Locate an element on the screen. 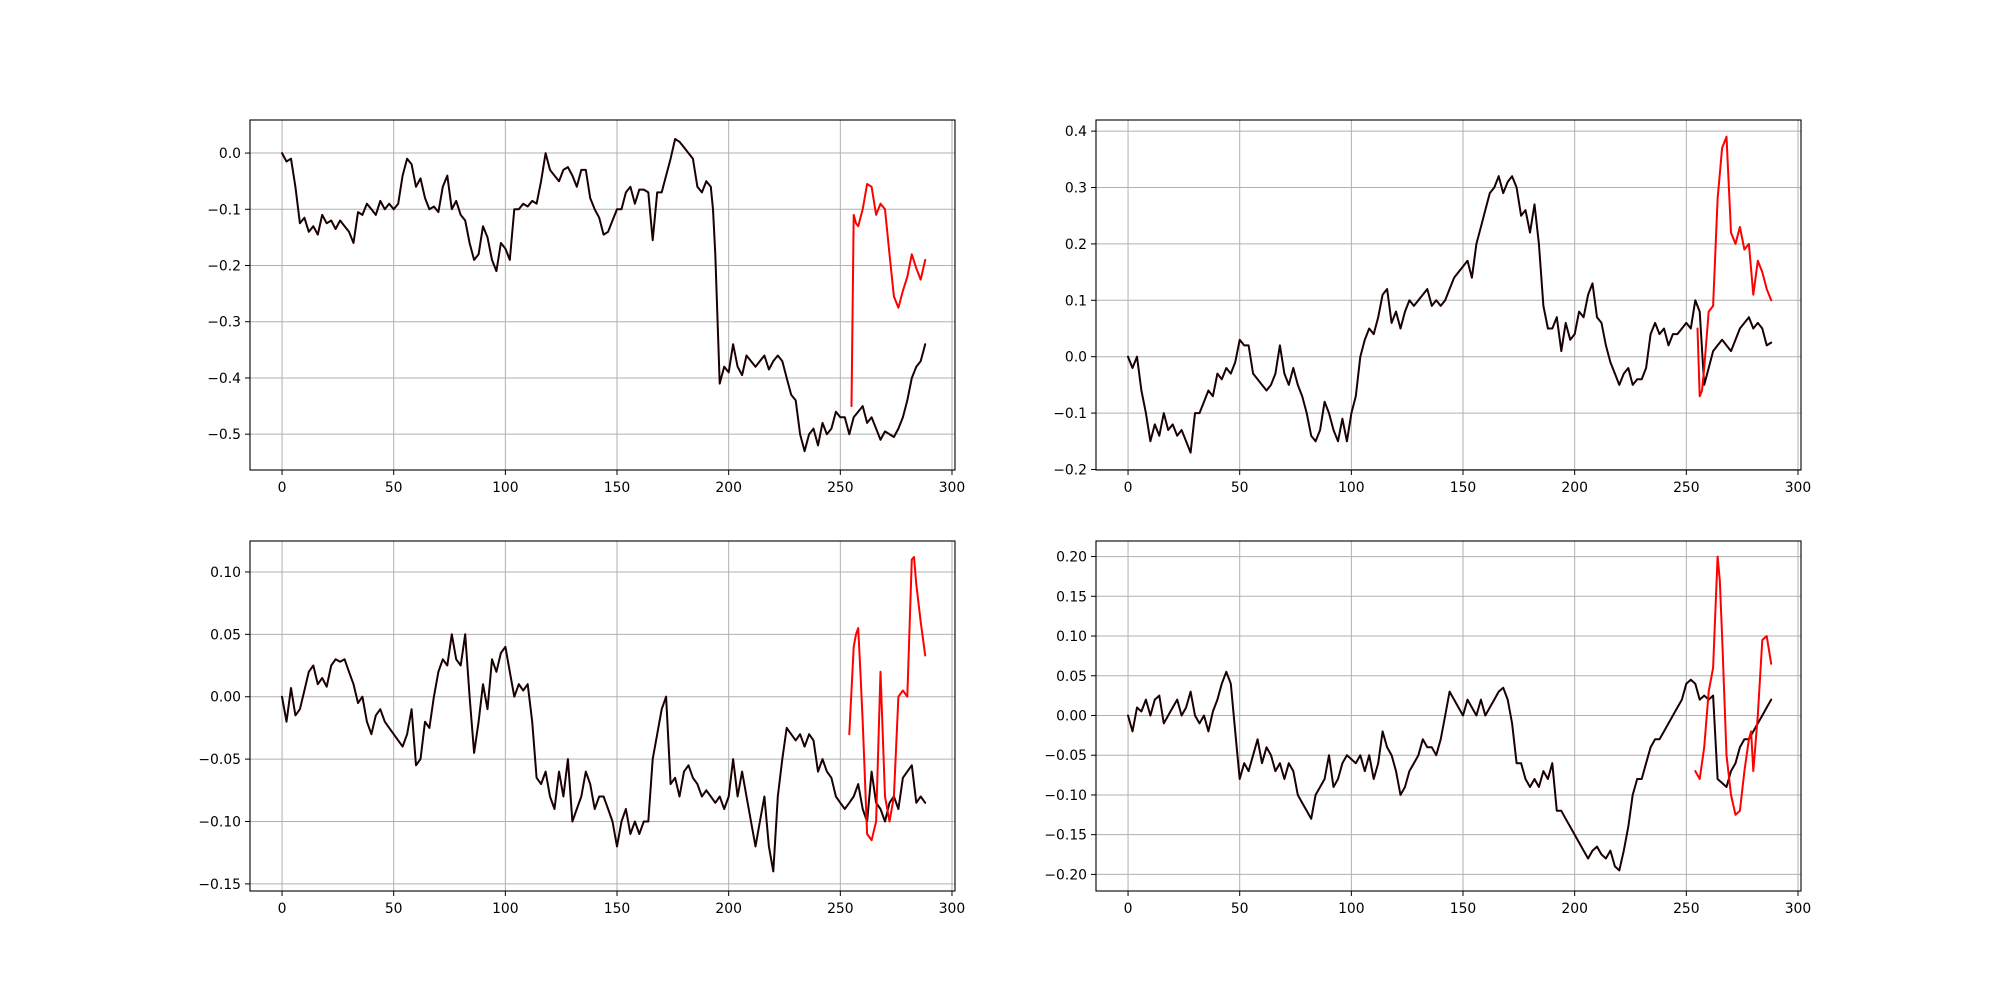 This screenshot has width=2000, height=1000. y-tick-label: 0.2 is located at coordinates (1076, 245).